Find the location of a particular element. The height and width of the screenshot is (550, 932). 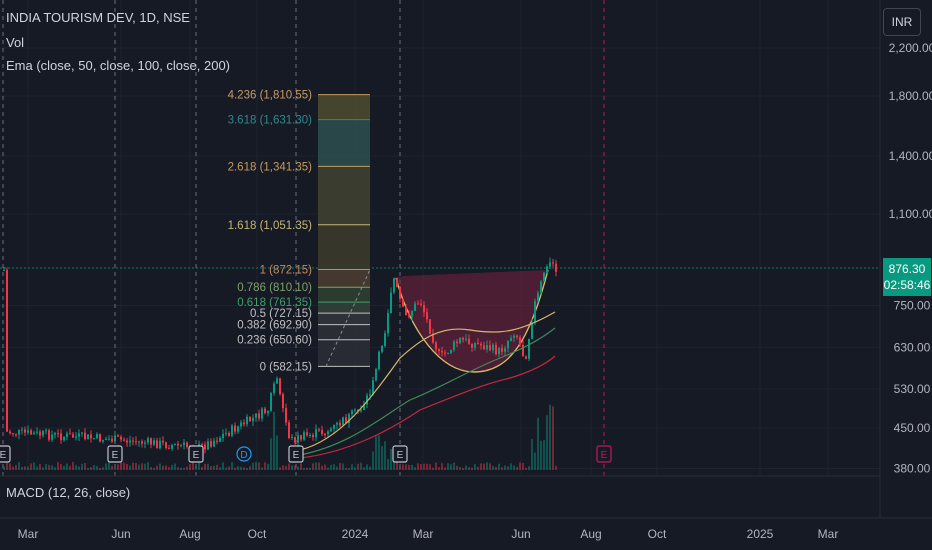

cup-fill is located at coordinates (472, 321).